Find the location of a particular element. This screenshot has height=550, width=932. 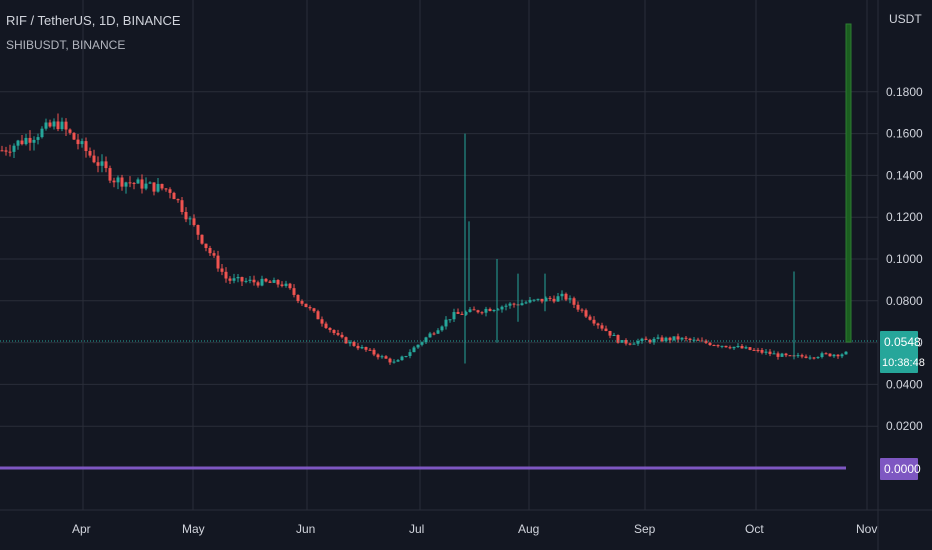

x-tick-label: May is located at coordinates (193, 529).